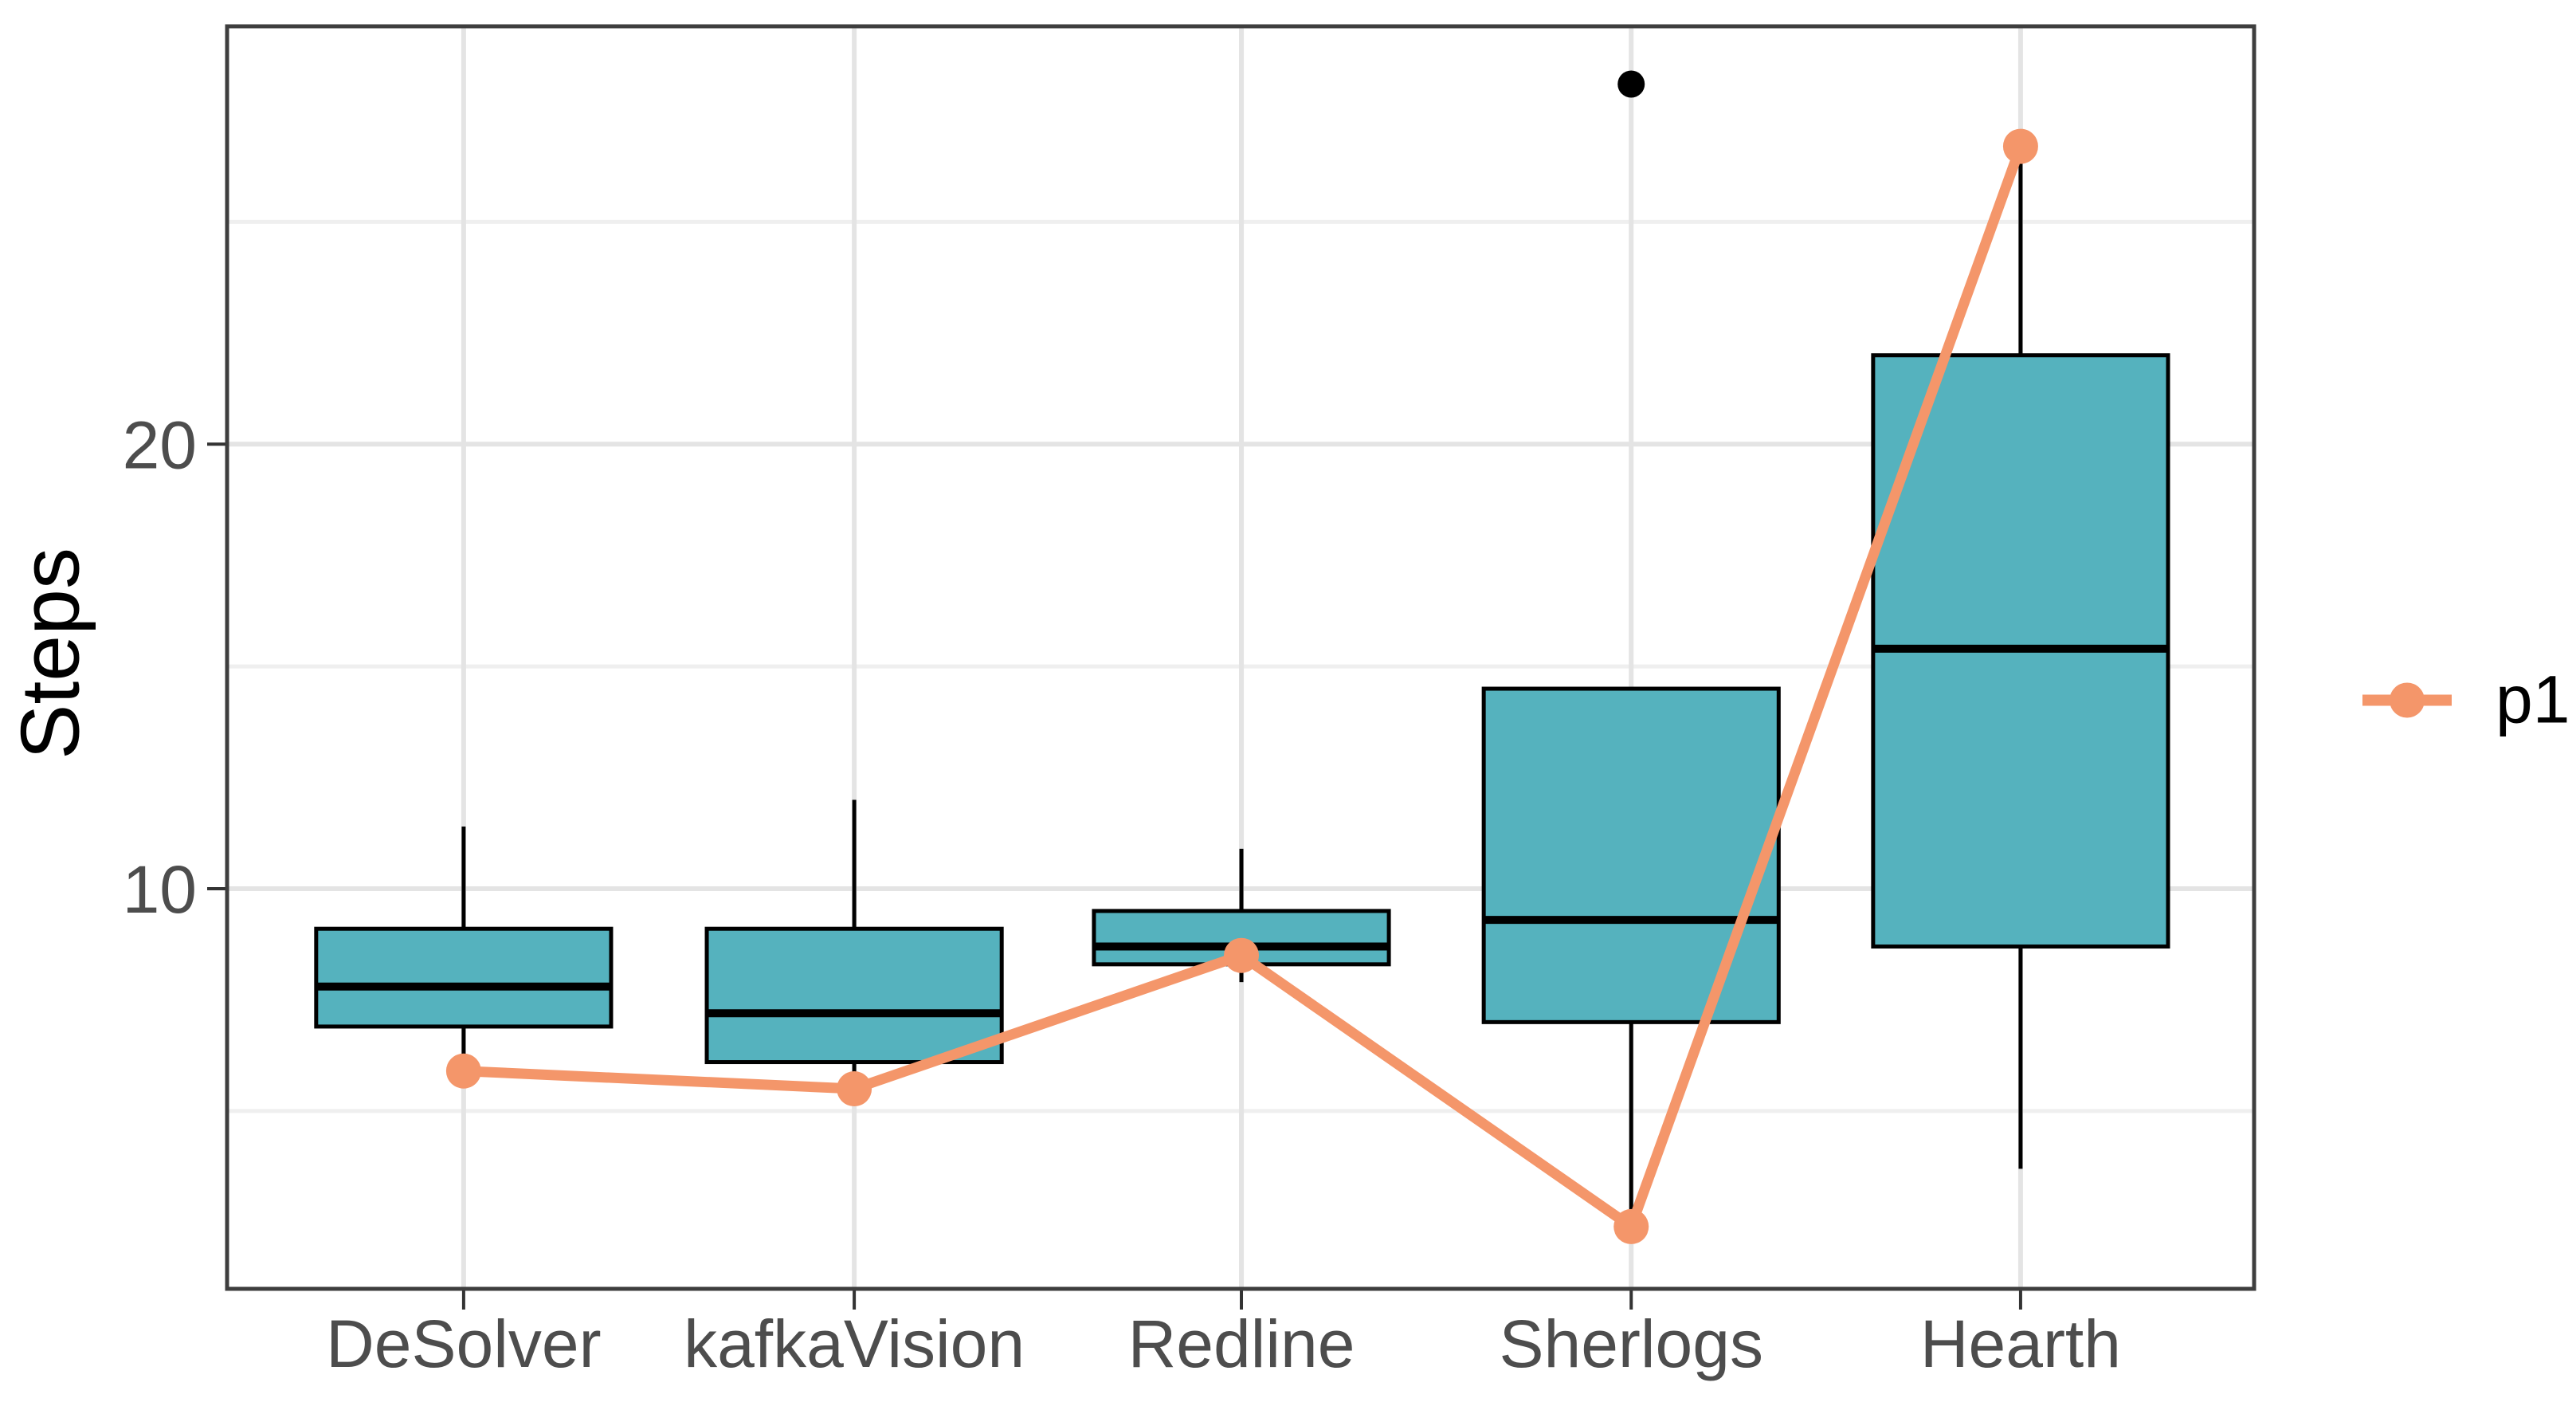  What do you see at coordinates (1241, 1343) in the screenshot?
I see `x-category-label: Redline` at bounding box center [1241, 1343].